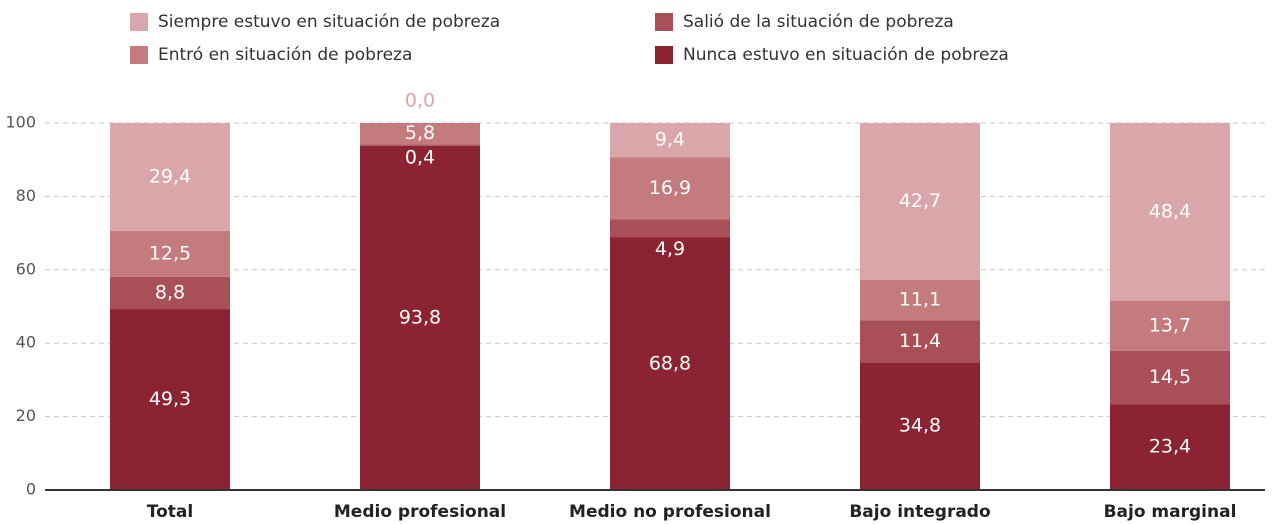 The image size is (1279, 524). I want to click on x-tick-label: Medio no profesional, so click(670, 512).